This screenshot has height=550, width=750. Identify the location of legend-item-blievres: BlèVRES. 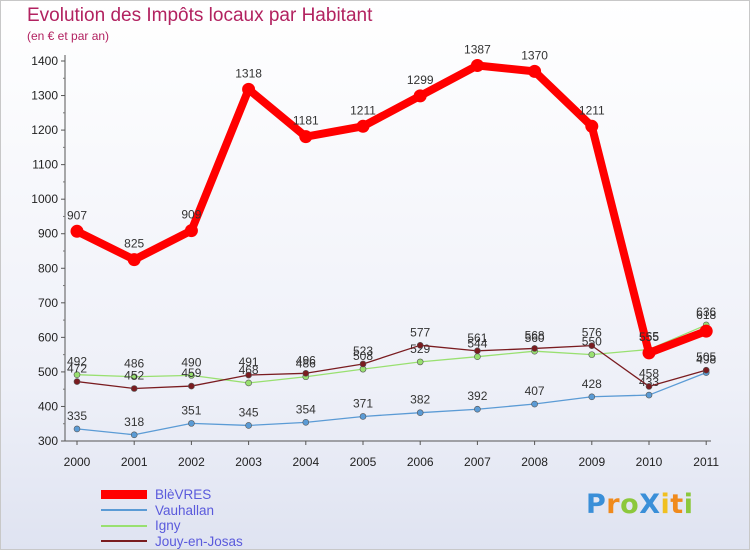
(172, 495).